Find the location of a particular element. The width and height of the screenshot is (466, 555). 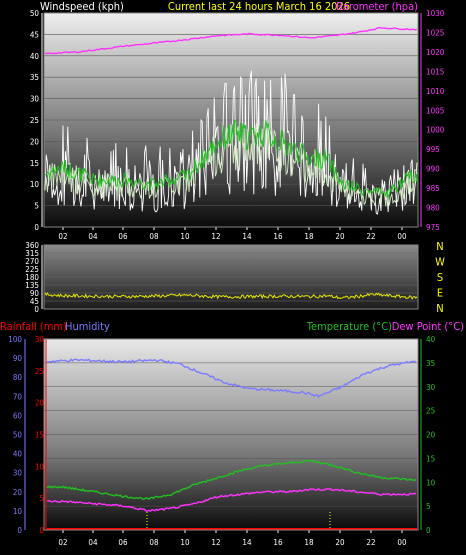

humidity-label: Humidity is located at coordinates (87, 326).